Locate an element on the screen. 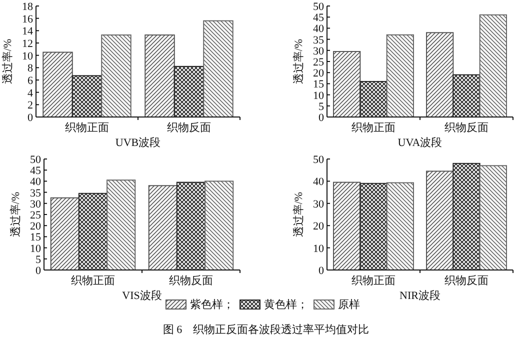  y-tick-label: 2 is located at coordinates (30, 106).